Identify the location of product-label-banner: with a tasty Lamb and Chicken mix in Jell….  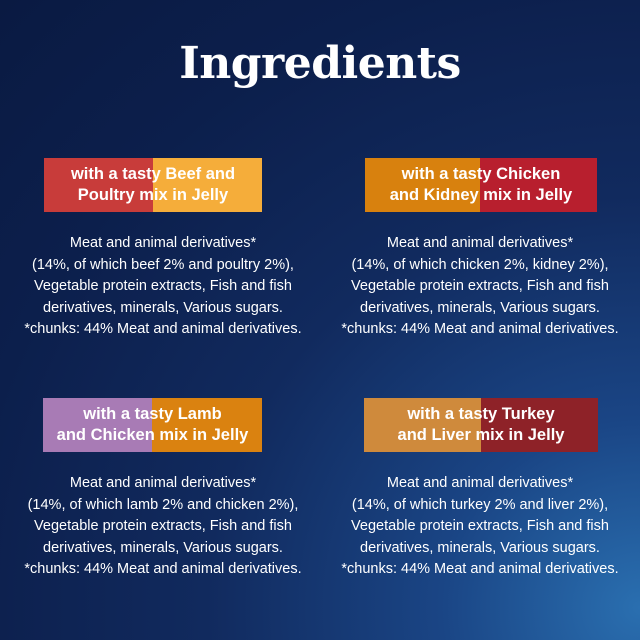
(152, 425).